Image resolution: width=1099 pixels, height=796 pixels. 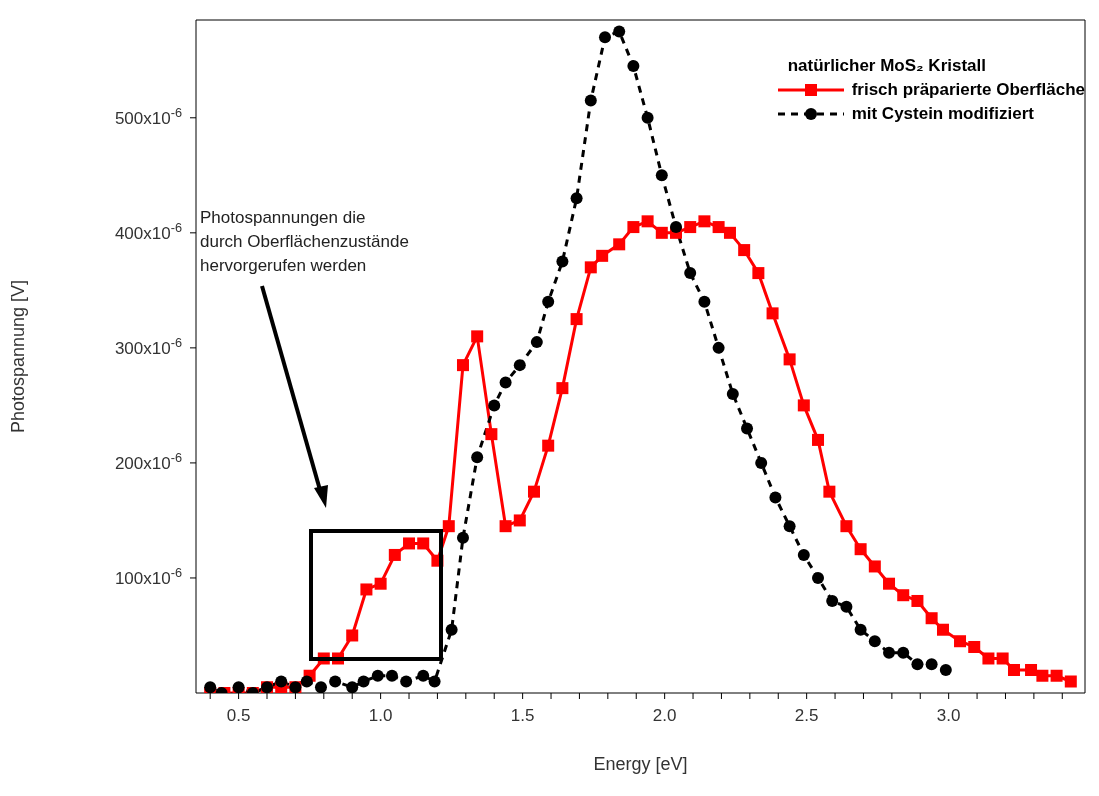 What do you see at coordinates (942, 114) in the screenshot?
I see `legend-label: mit Cystein modifiziert` at bounding box center [942, 114].